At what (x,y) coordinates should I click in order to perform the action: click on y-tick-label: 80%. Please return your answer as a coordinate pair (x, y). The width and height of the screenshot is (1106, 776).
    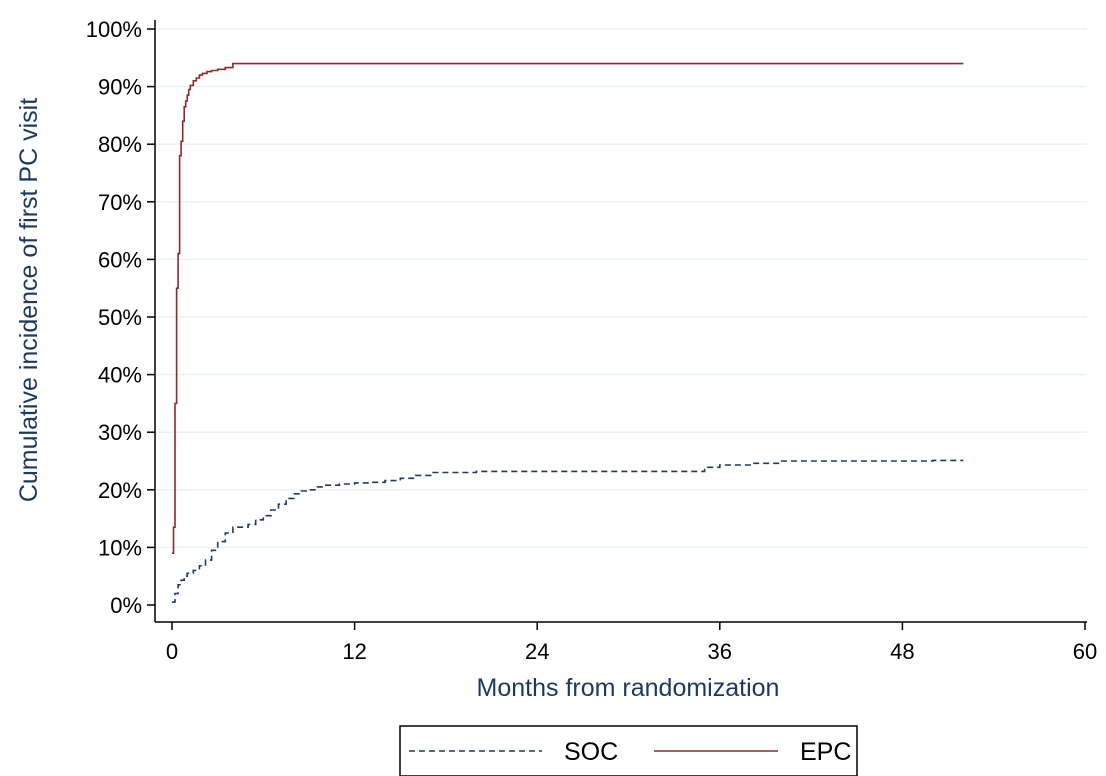
    Looking at the image, I should click on (120, 144).